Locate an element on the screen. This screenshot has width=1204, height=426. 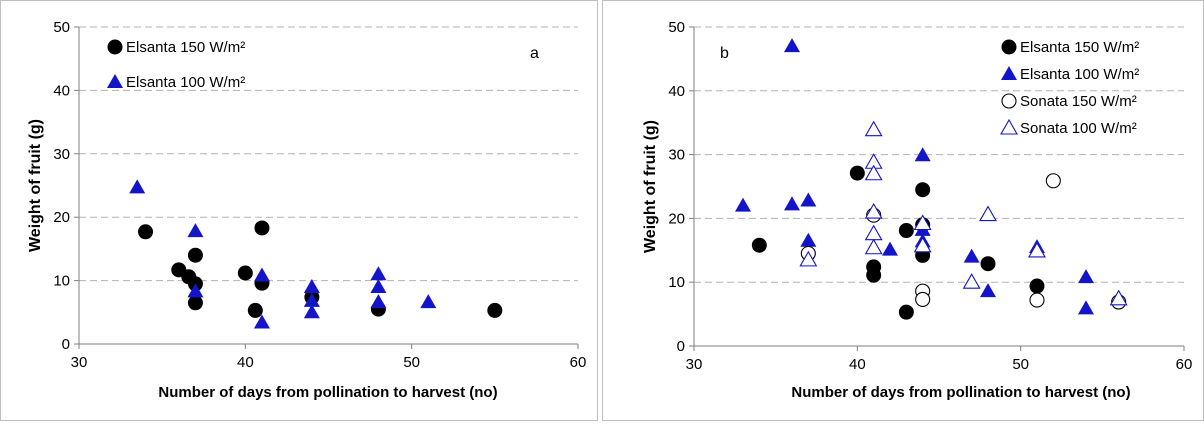
chart-0-legend-label: Elsanta 150 W/m² is located at coordinates (185, 47).